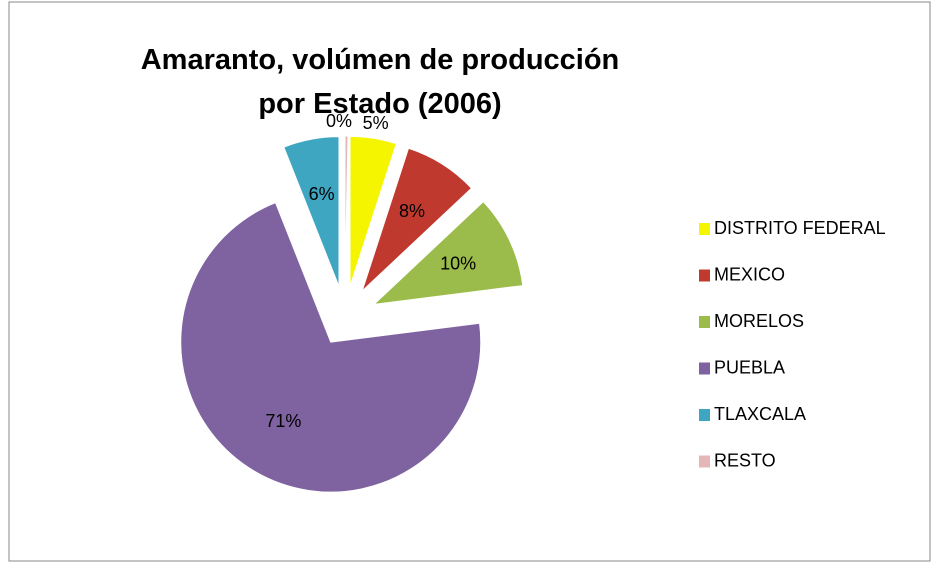  Describe the element at coordinates (283, 421) in the screenshot. I see `data-label: 71%` at that location.